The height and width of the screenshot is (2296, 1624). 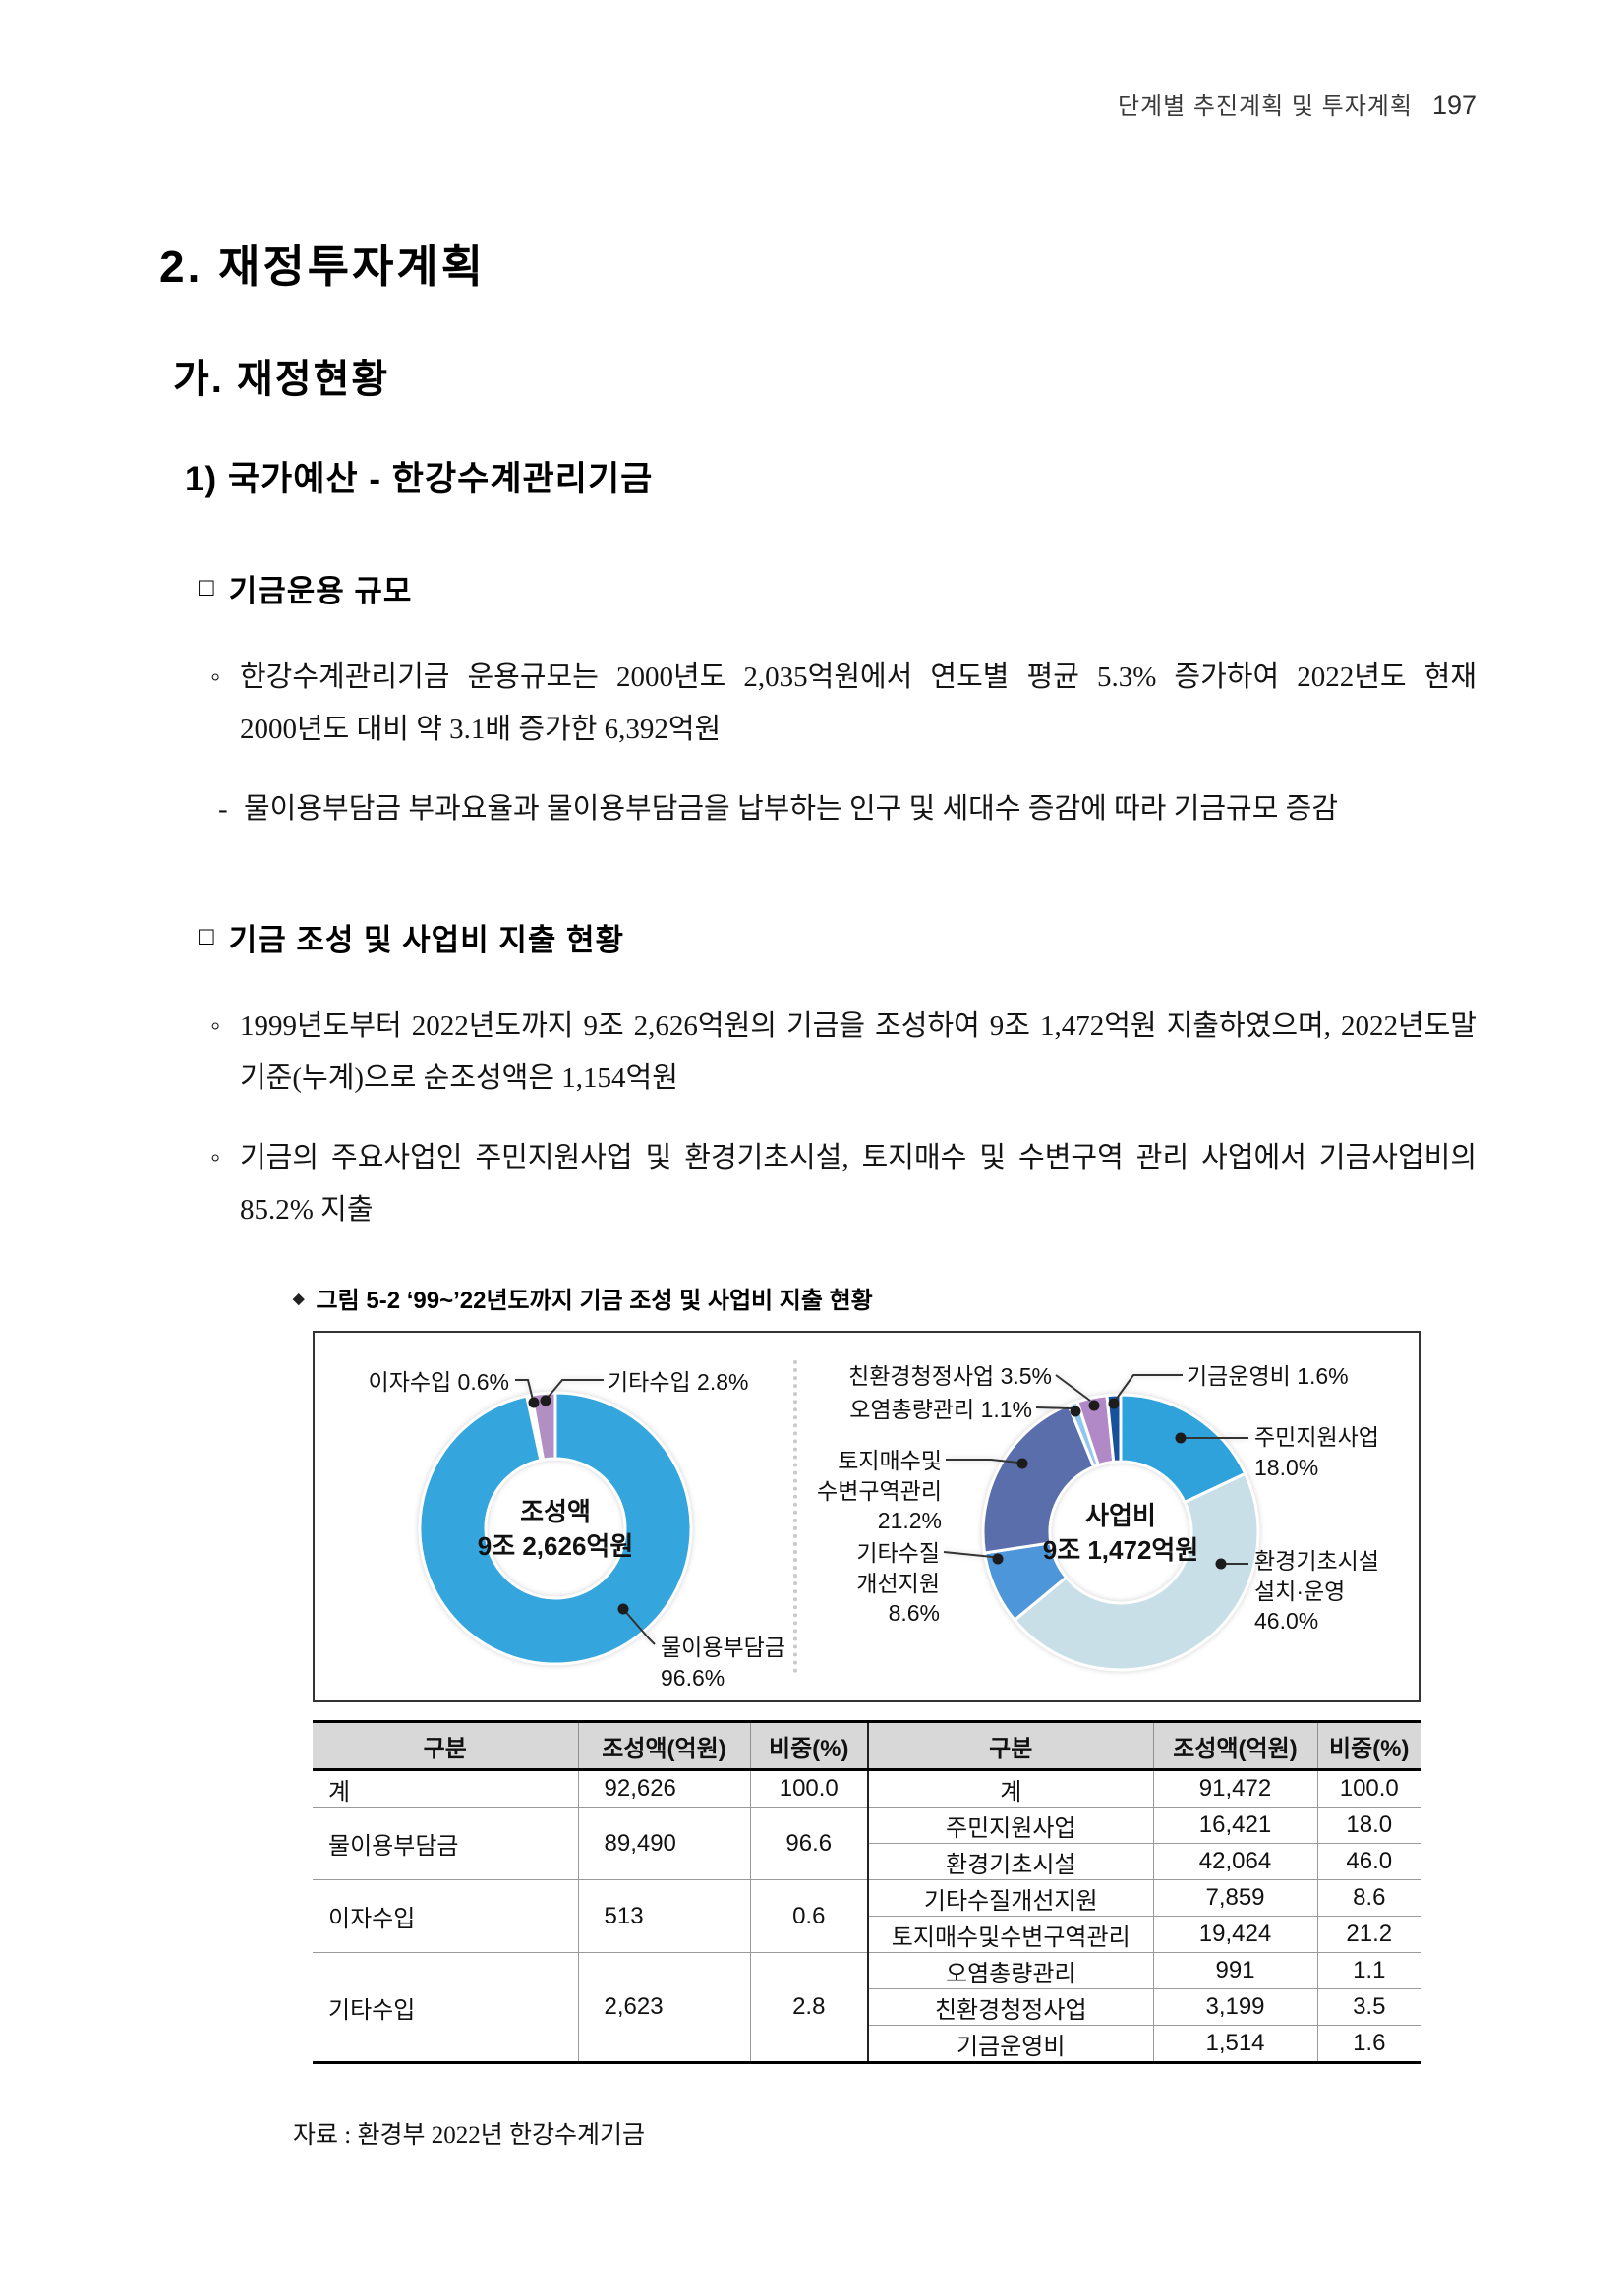 What do you see at coordinates (1235, 1899) in the screenshot?
I see `table-cell: 7,859` at bounding box center [1235, 1899].